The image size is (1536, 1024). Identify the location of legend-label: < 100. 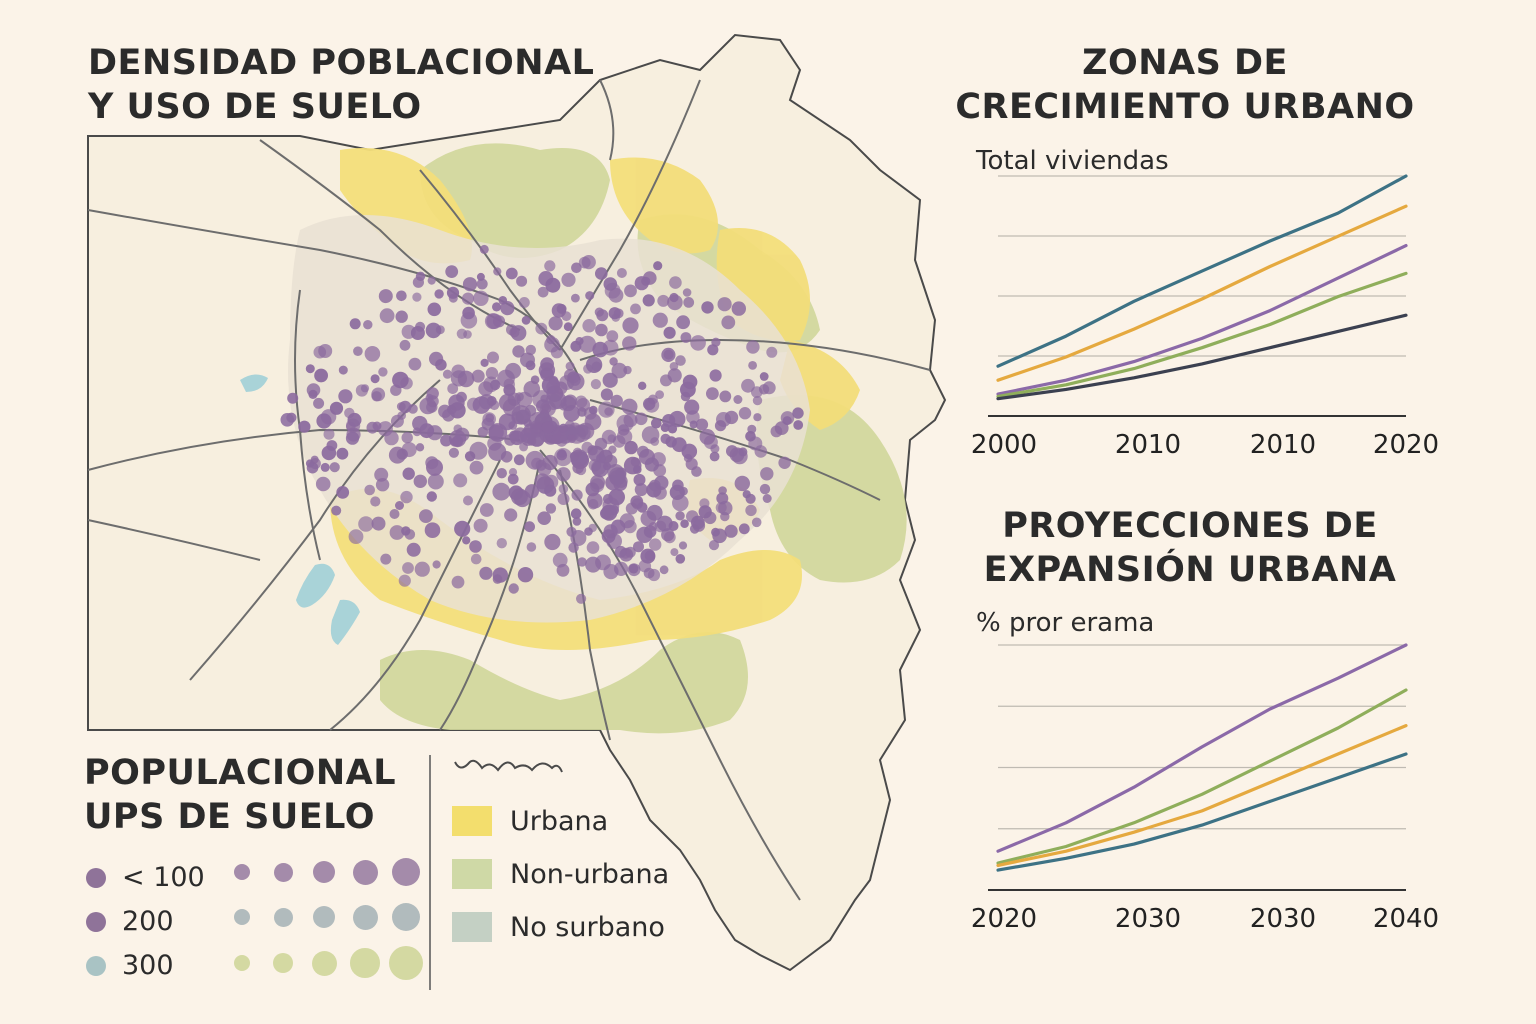
(163, 877).